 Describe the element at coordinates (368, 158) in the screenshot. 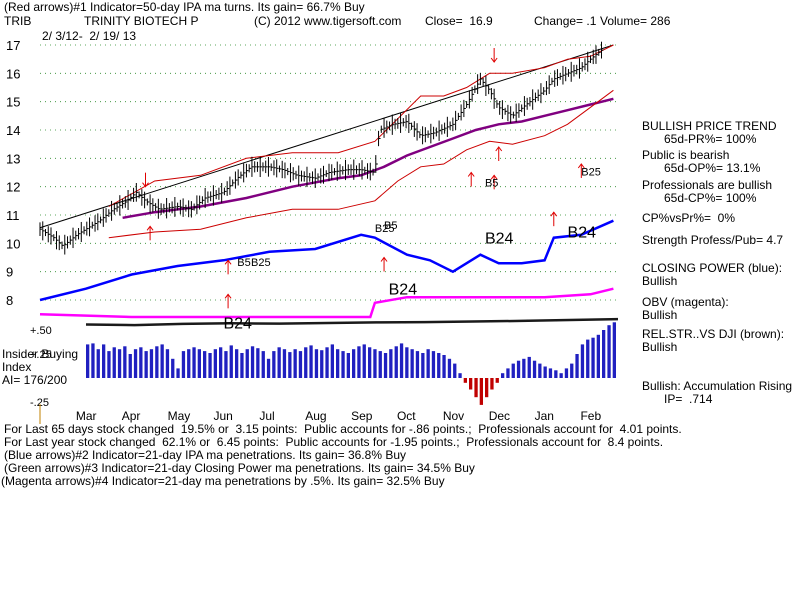

I see `series-50-day-ma` at that location.